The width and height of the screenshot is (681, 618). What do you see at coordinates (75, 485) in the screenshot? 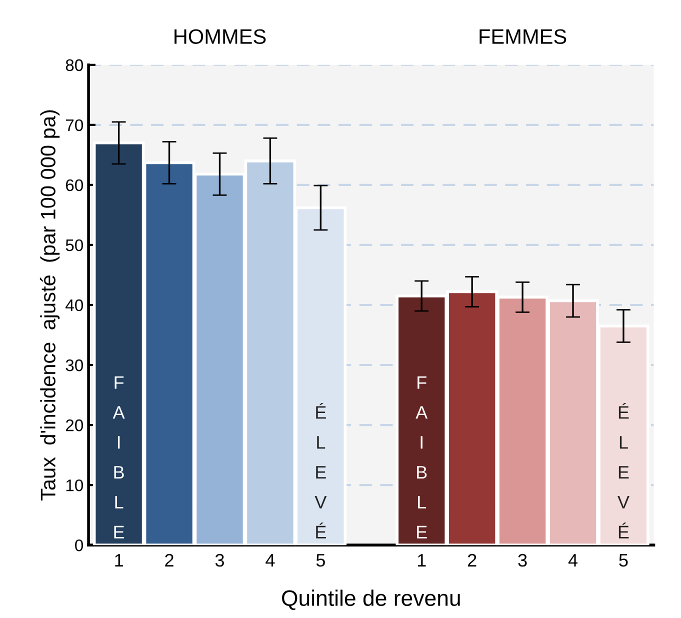
I see `y-tick-label: 10` at bounding box center [75, 485].